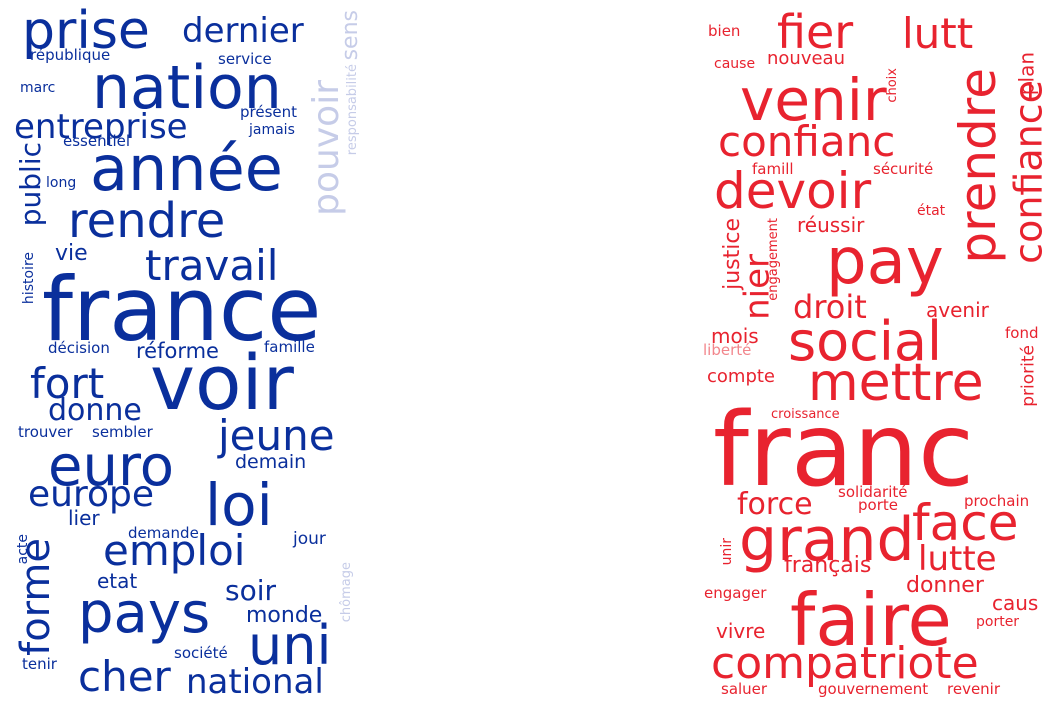  Describe the element at coordinates (79, 348) in the screenshot. I see `cloud-word: décision` at that location.